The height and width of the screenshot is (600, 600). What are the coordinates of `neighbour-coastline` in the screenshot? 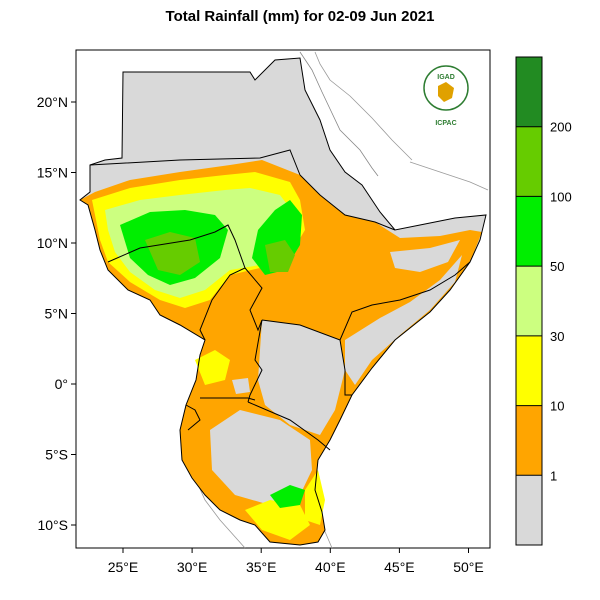 It's located at (339, 114).